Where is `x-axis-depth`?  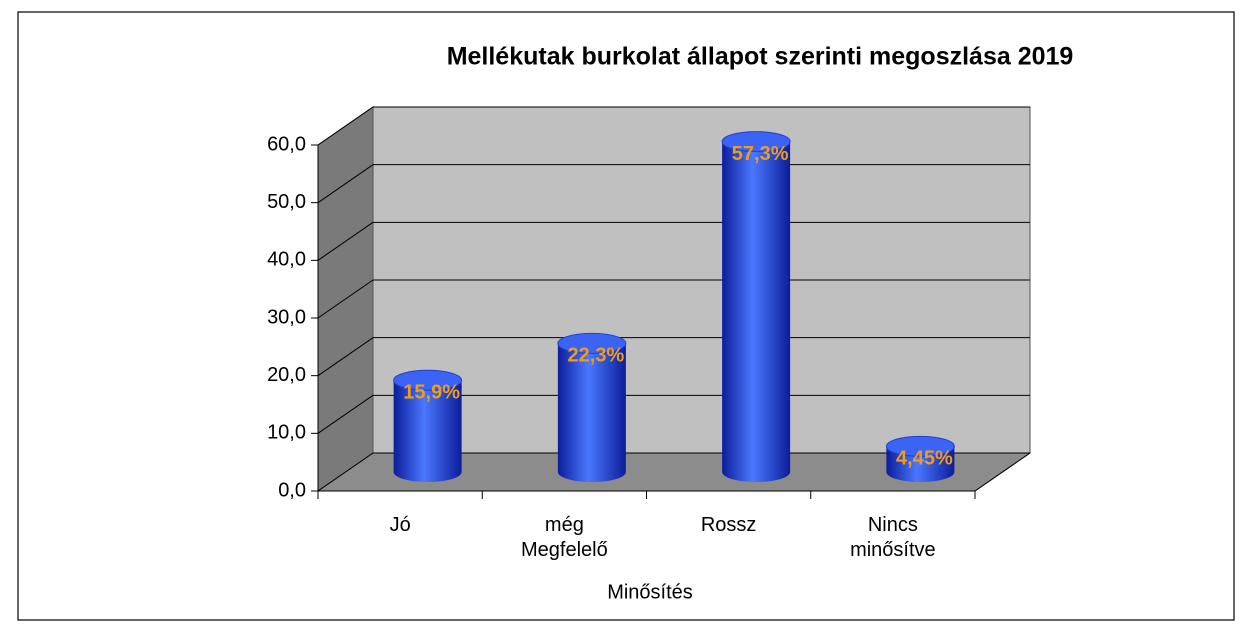
x-axis-depth is located at coordinates (1002, 472).